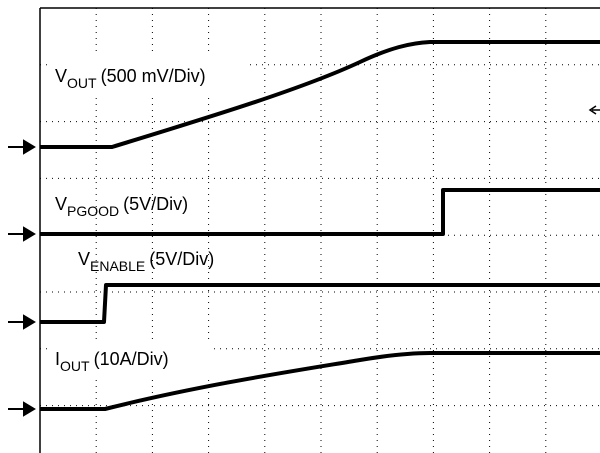 The width and height of the screenshot is (600, 453). What do you see at coordinates (320, 381) in the screenshot?
I see `iout-trace` at bounding box center [320, 381].